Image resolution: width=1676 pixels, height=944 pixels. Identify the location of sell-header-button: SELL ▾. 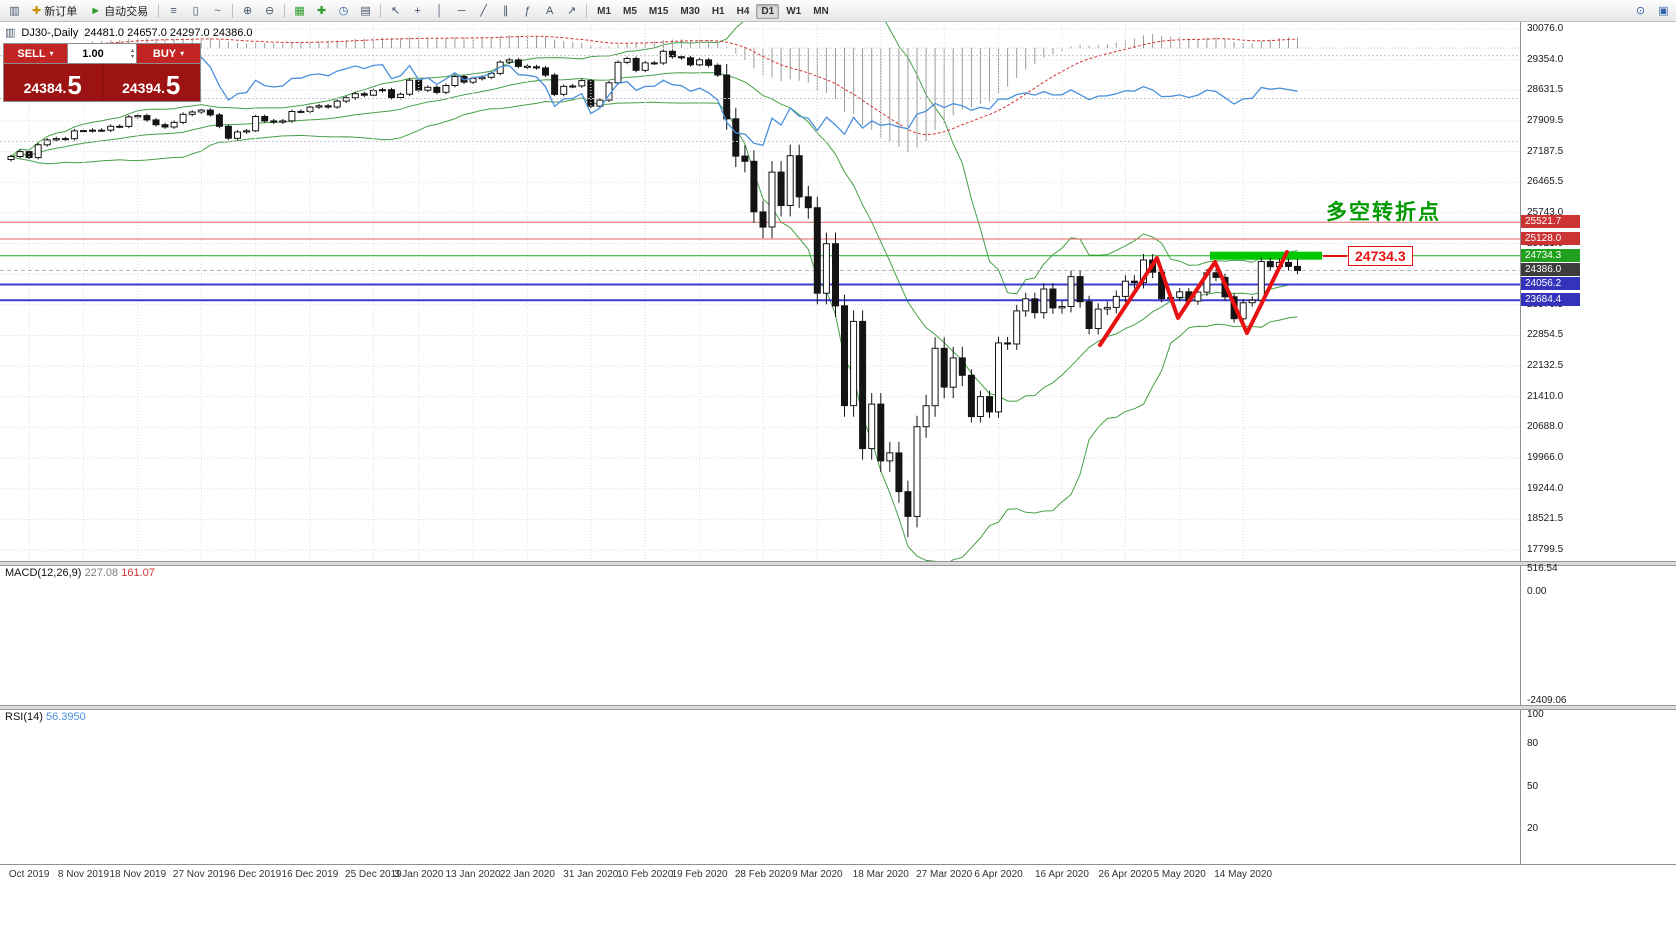
(35, 53).